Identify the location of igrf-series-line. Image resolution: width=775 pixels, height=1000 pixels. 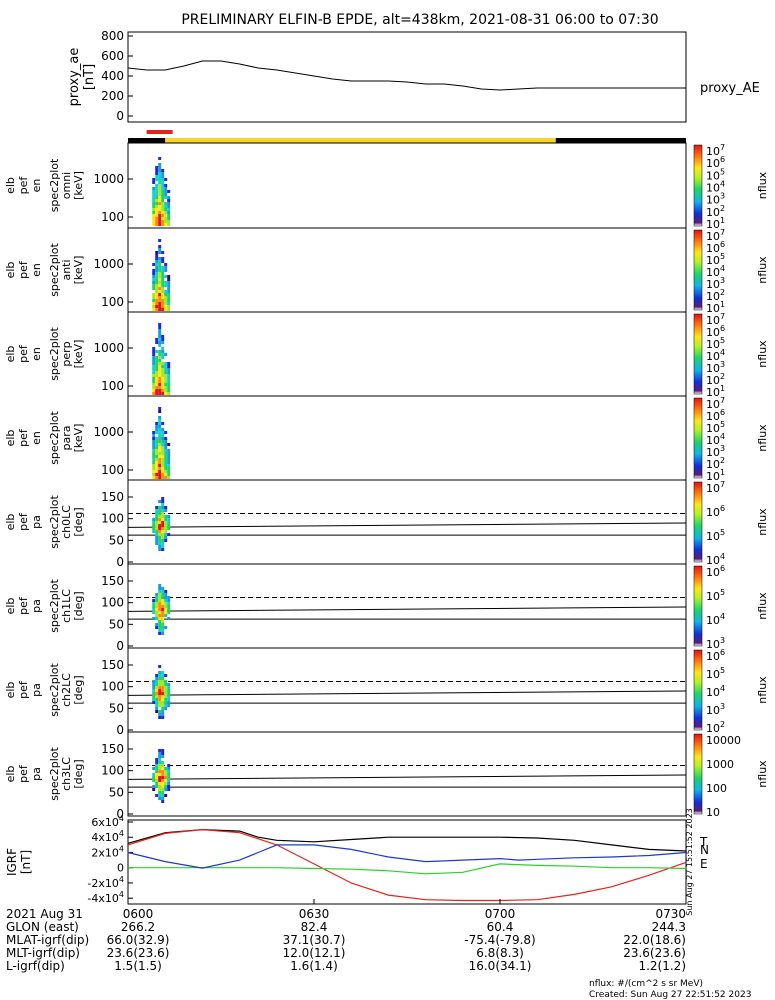
(407, 856).